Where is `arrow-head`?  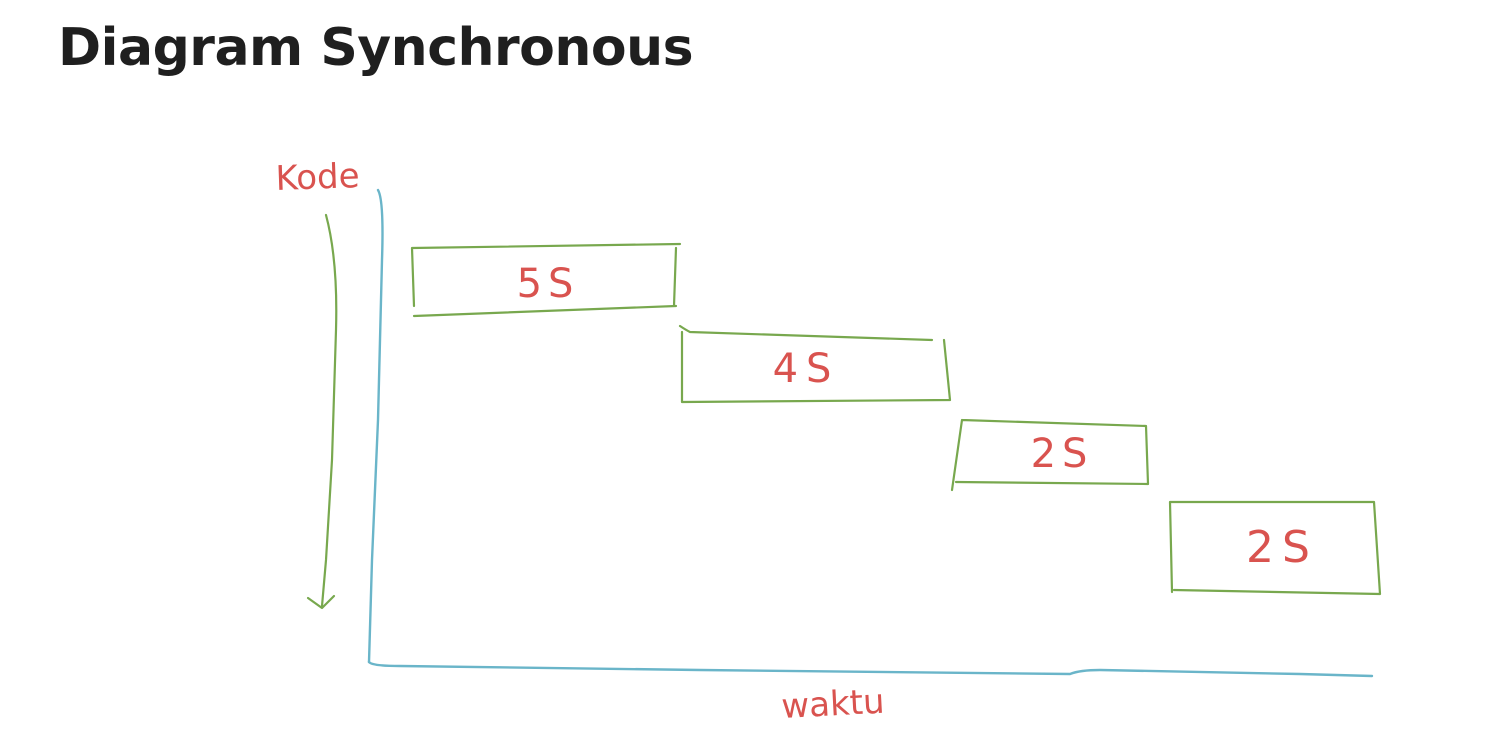 arrow-head is located at coordinates (321, 602).